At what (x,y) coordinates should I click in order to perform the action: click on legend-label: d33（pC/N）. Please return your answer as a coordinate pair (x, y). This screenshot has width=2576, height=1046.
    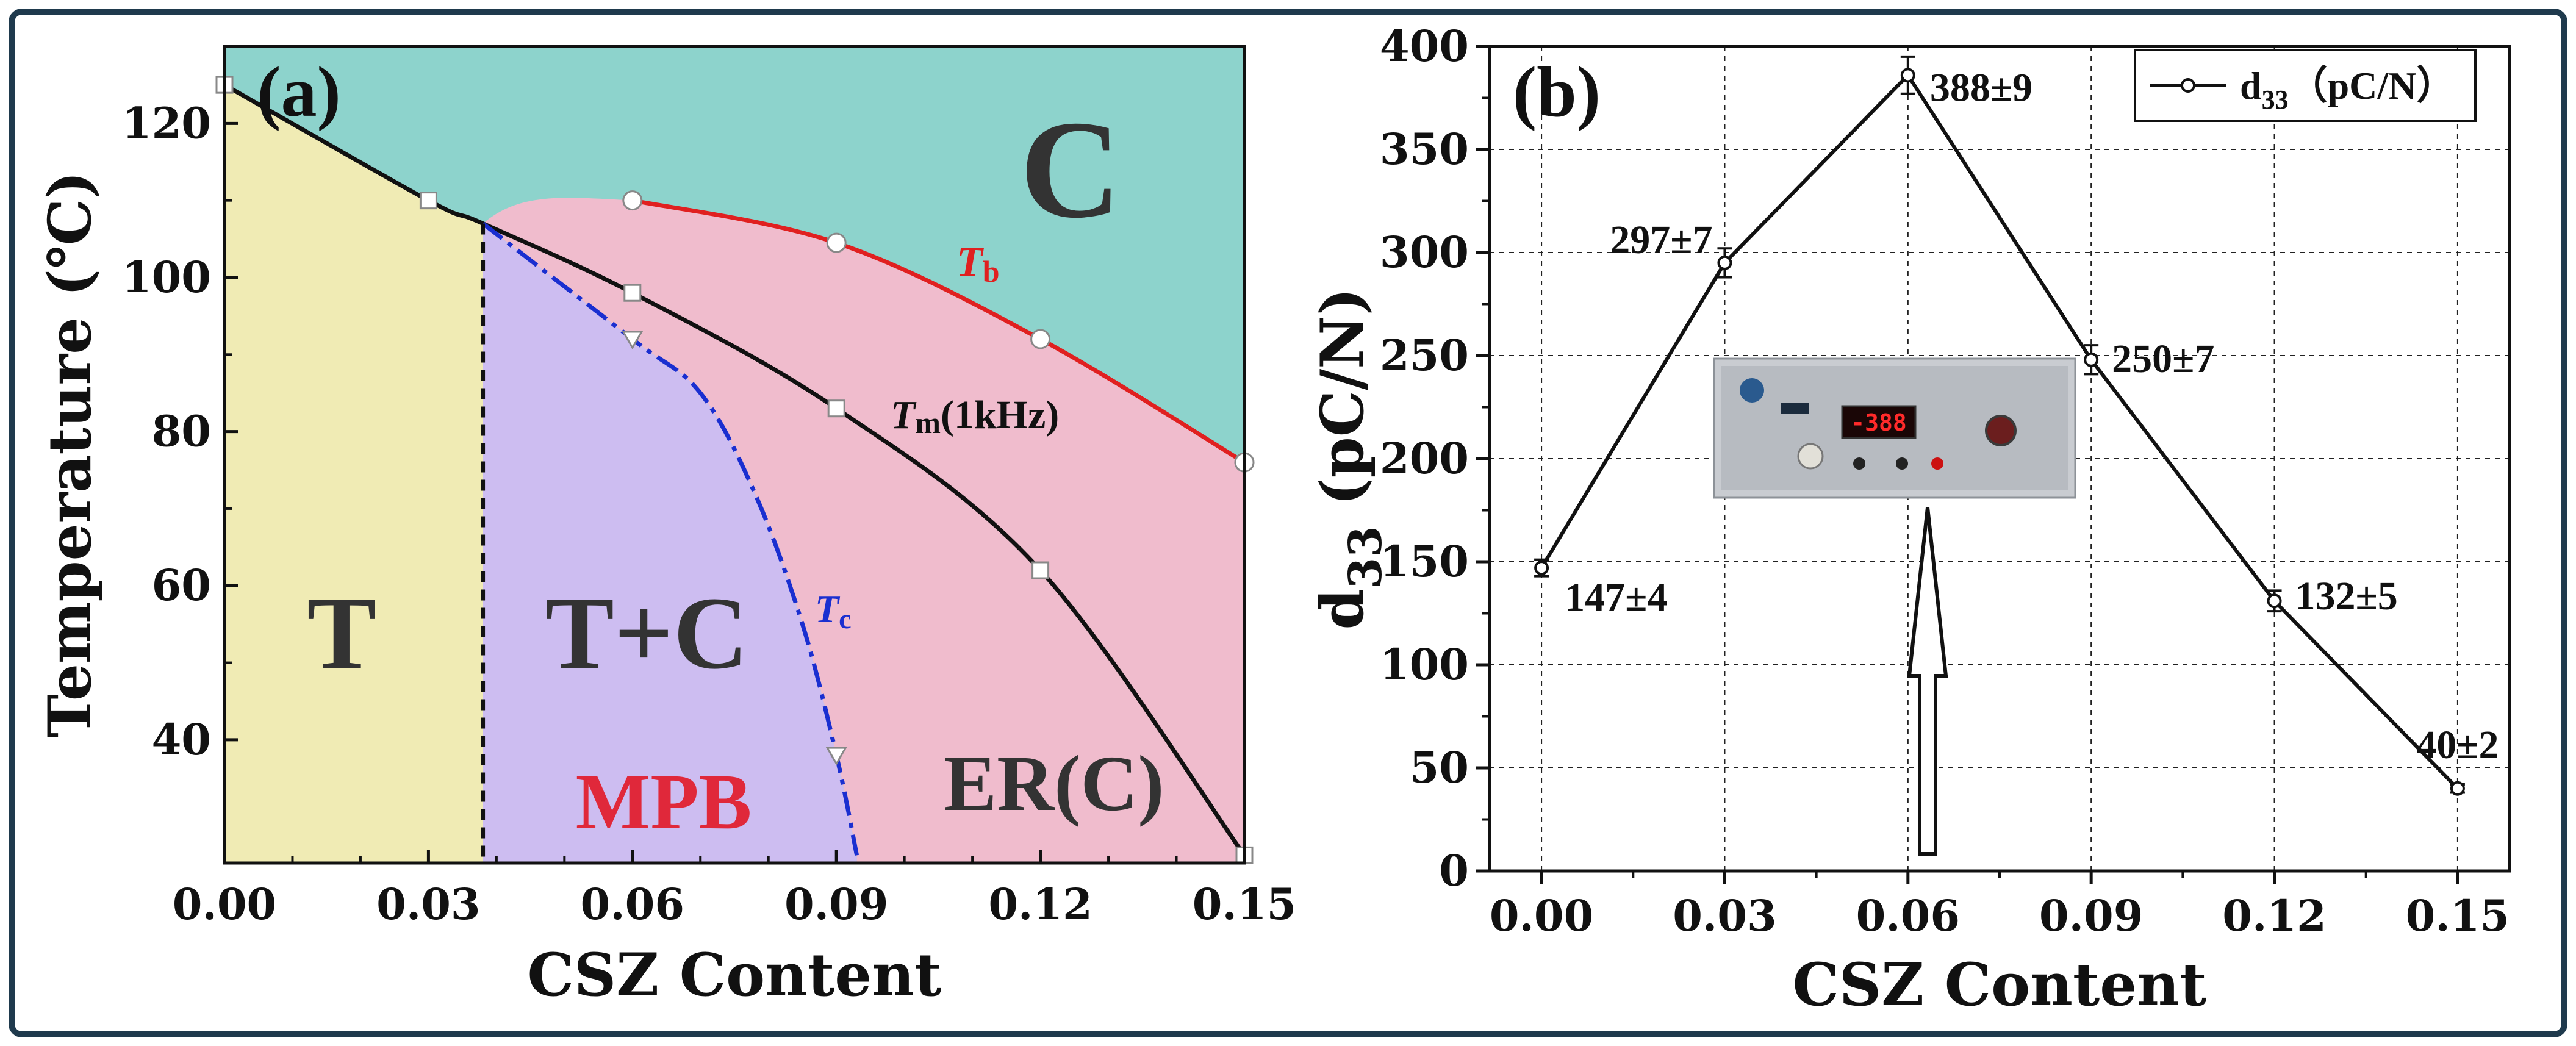
    Looking at the image, I should click on (2348, 89).